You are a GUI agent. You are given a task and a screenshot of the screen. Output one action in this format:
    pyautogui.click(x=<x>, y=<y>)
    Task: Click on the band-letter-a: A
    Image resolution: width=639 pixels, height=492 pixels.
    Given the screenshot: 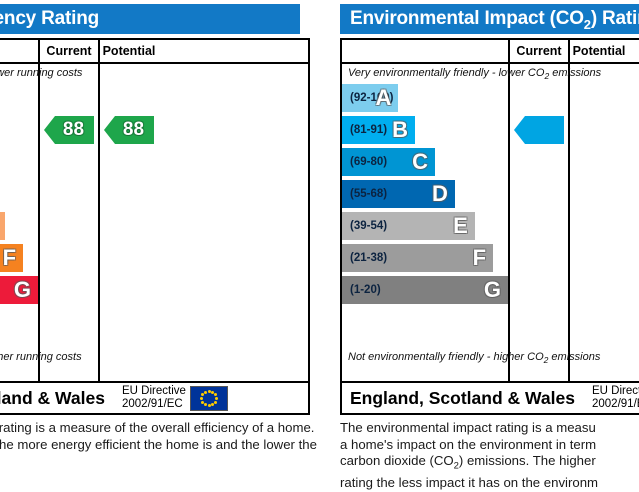 What is the action you would take?
    pyautogui.click(x=383, y=97)
    